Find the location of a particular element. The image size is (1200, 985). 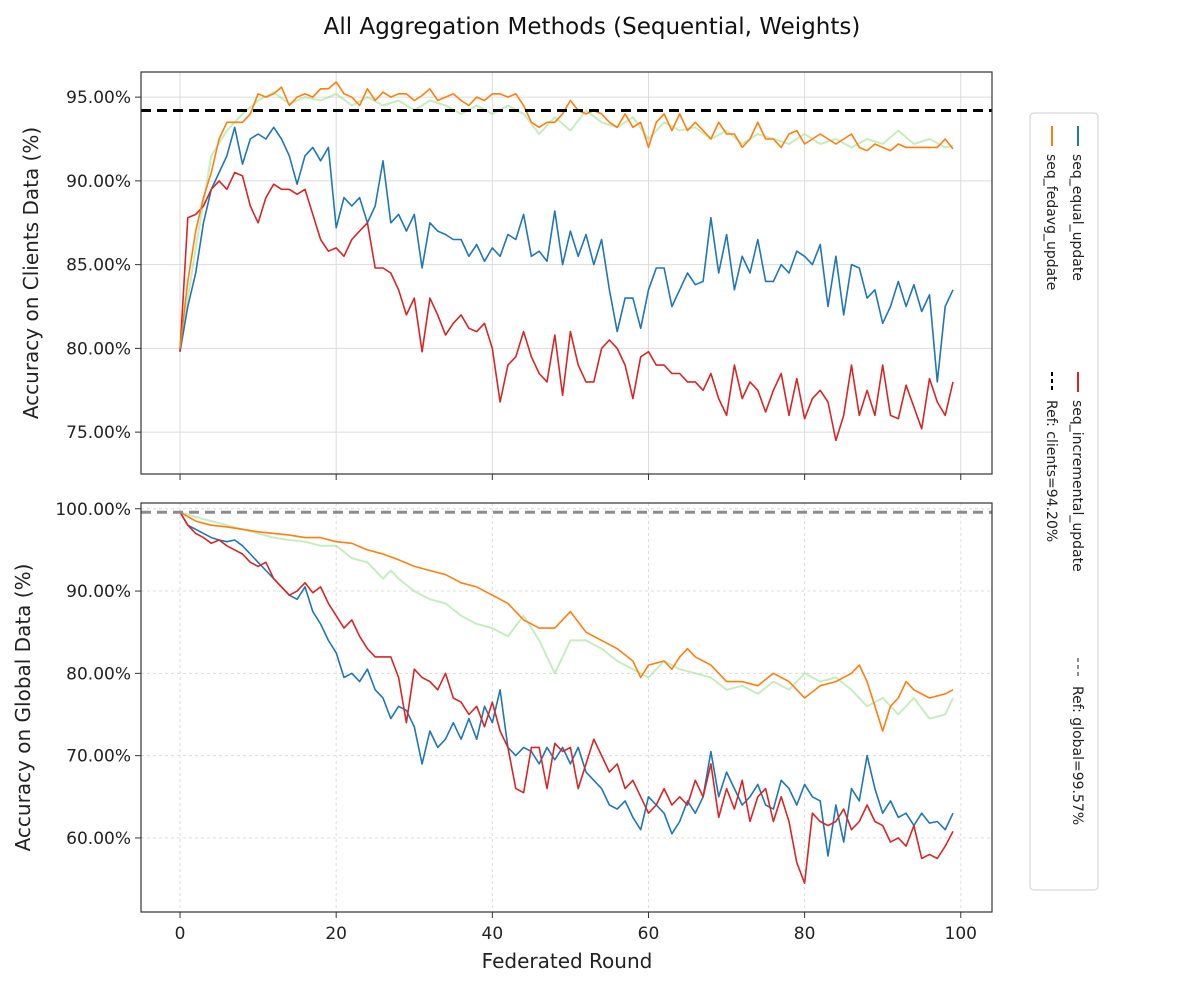

y-tick-label: 95.00% is located at coordinates (98, 98).